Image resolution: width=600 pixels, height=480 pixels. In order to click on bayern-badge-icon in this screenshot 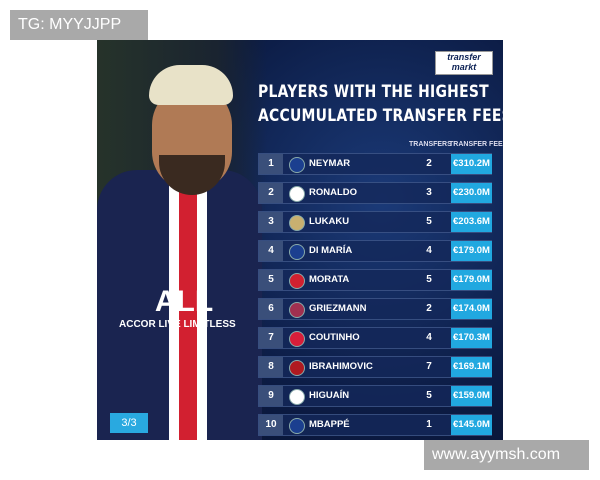, I will do `click(297, 339)`.